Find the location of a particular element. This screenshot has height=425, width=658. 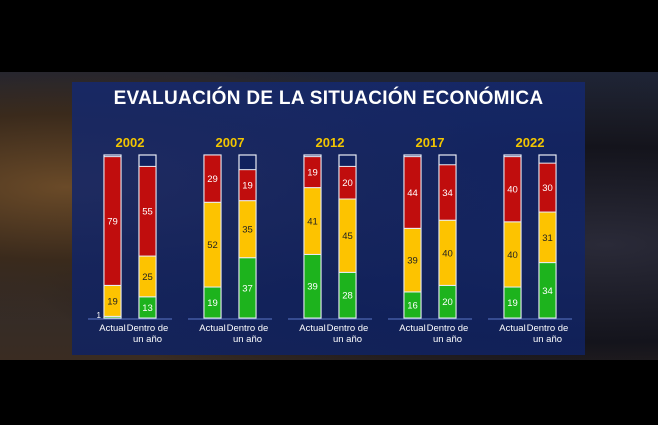

data-label: 55 is located at coordinates (147, 212).